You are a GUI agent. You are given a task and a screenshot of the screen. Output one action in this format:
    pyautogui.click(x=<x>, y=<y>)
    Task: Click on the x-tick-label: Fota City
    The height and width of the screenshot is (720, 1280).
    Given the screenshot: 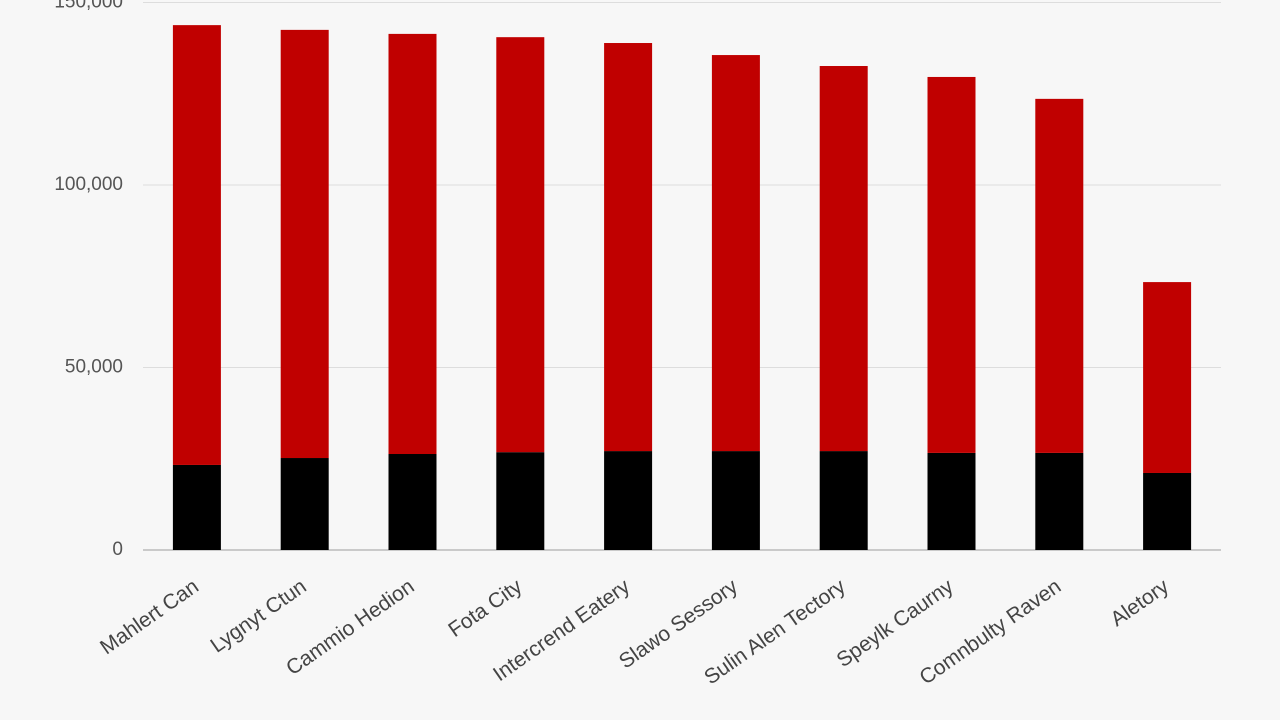 What is the action you would take?
    pyautogui.click(x=485, y=608)
    